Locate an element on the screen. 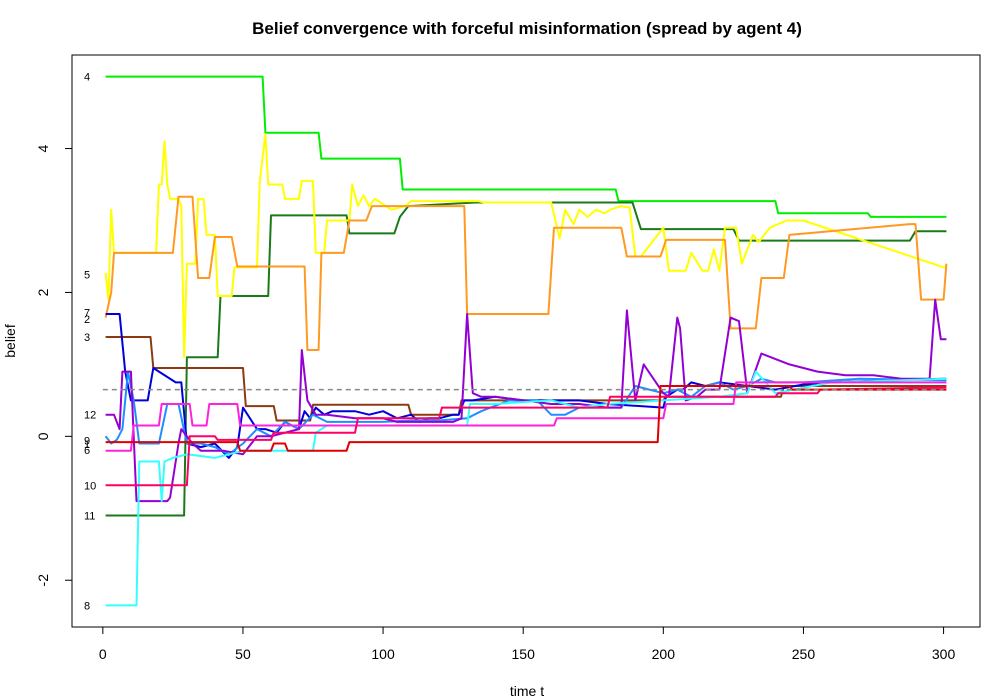 The height and width of the screenshot is (700, 1000). agent-labels: 4 5 72 3 12 916 10 11 8 is located at coordinates (90, 342).